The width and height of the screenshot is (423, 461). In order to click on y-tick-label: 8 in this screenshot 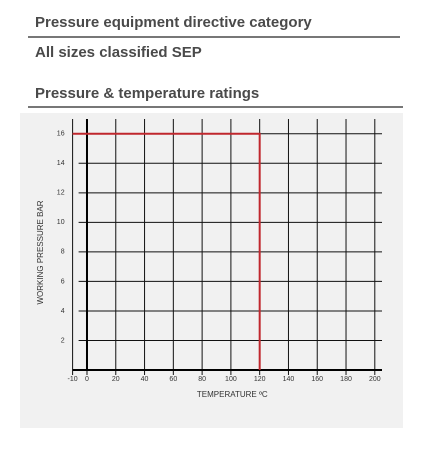, I will do `click(63, 252)`.